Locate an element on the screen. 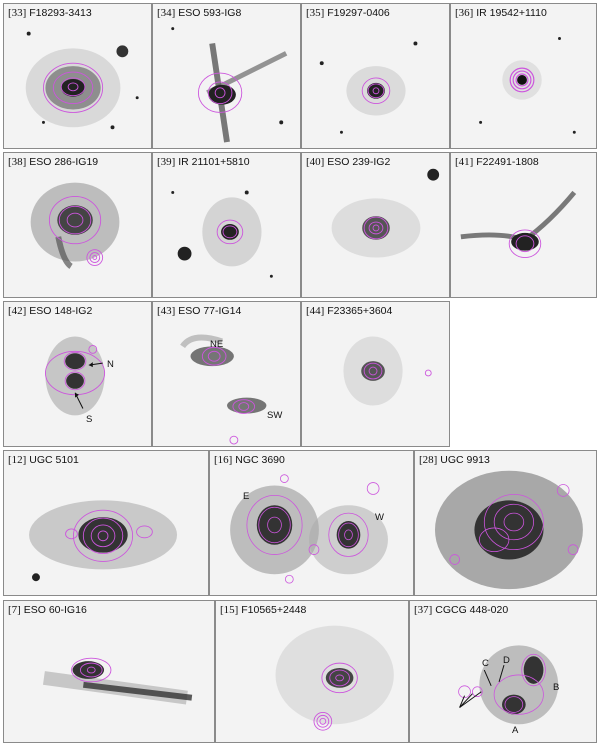 The width and height of the screenshot is (600, 746). panel-ugc-9913: [28] UGC 9913 is located at coordinates (505, 523).